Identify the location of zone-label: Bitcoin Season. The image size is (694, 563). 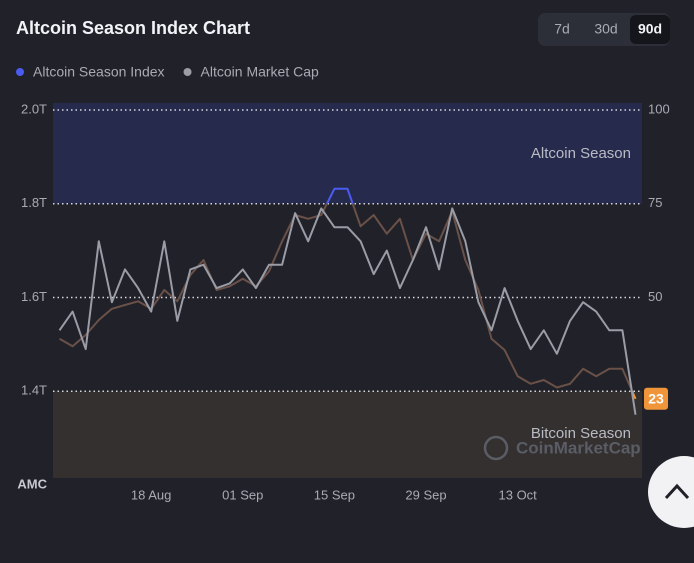
(581, 433).